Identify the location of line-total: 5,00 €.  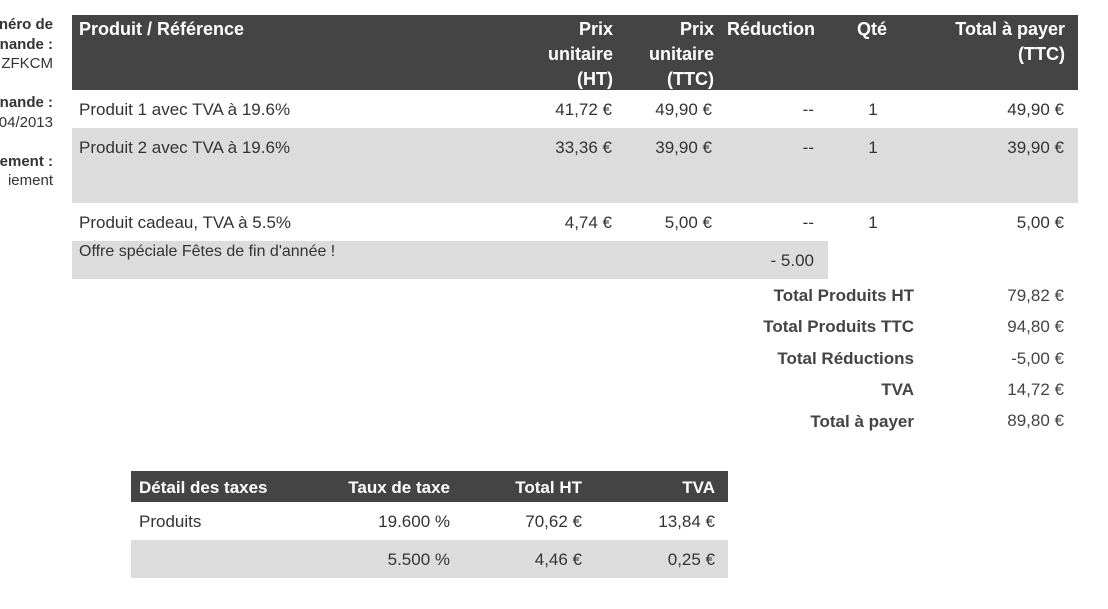
(1040, 222).